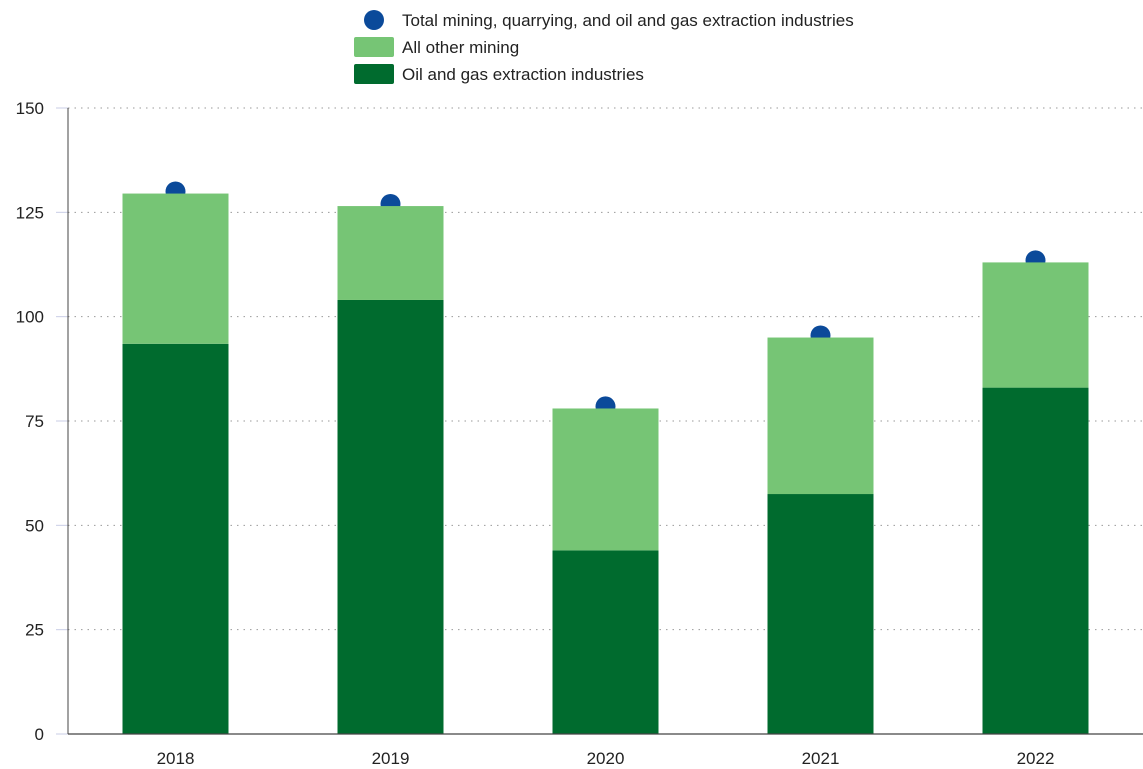  Describe the element at coordinates (30, 212) in the screenshot. I see `y-tick-label: 125` at that location.